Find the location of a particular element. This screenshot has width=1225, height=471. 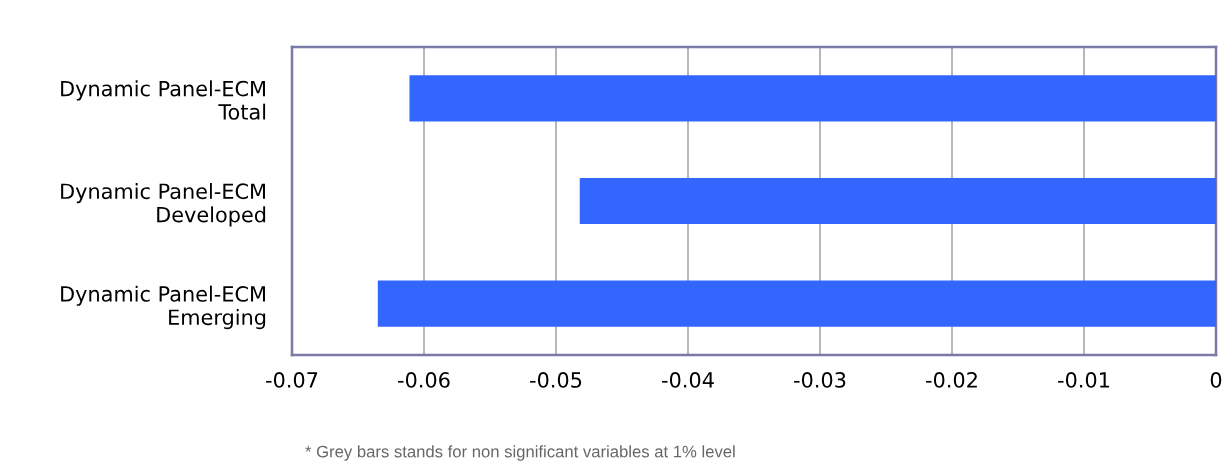

text: * Grey bars stands for non significant variables at 1% level is located at coordinates (520, 453).